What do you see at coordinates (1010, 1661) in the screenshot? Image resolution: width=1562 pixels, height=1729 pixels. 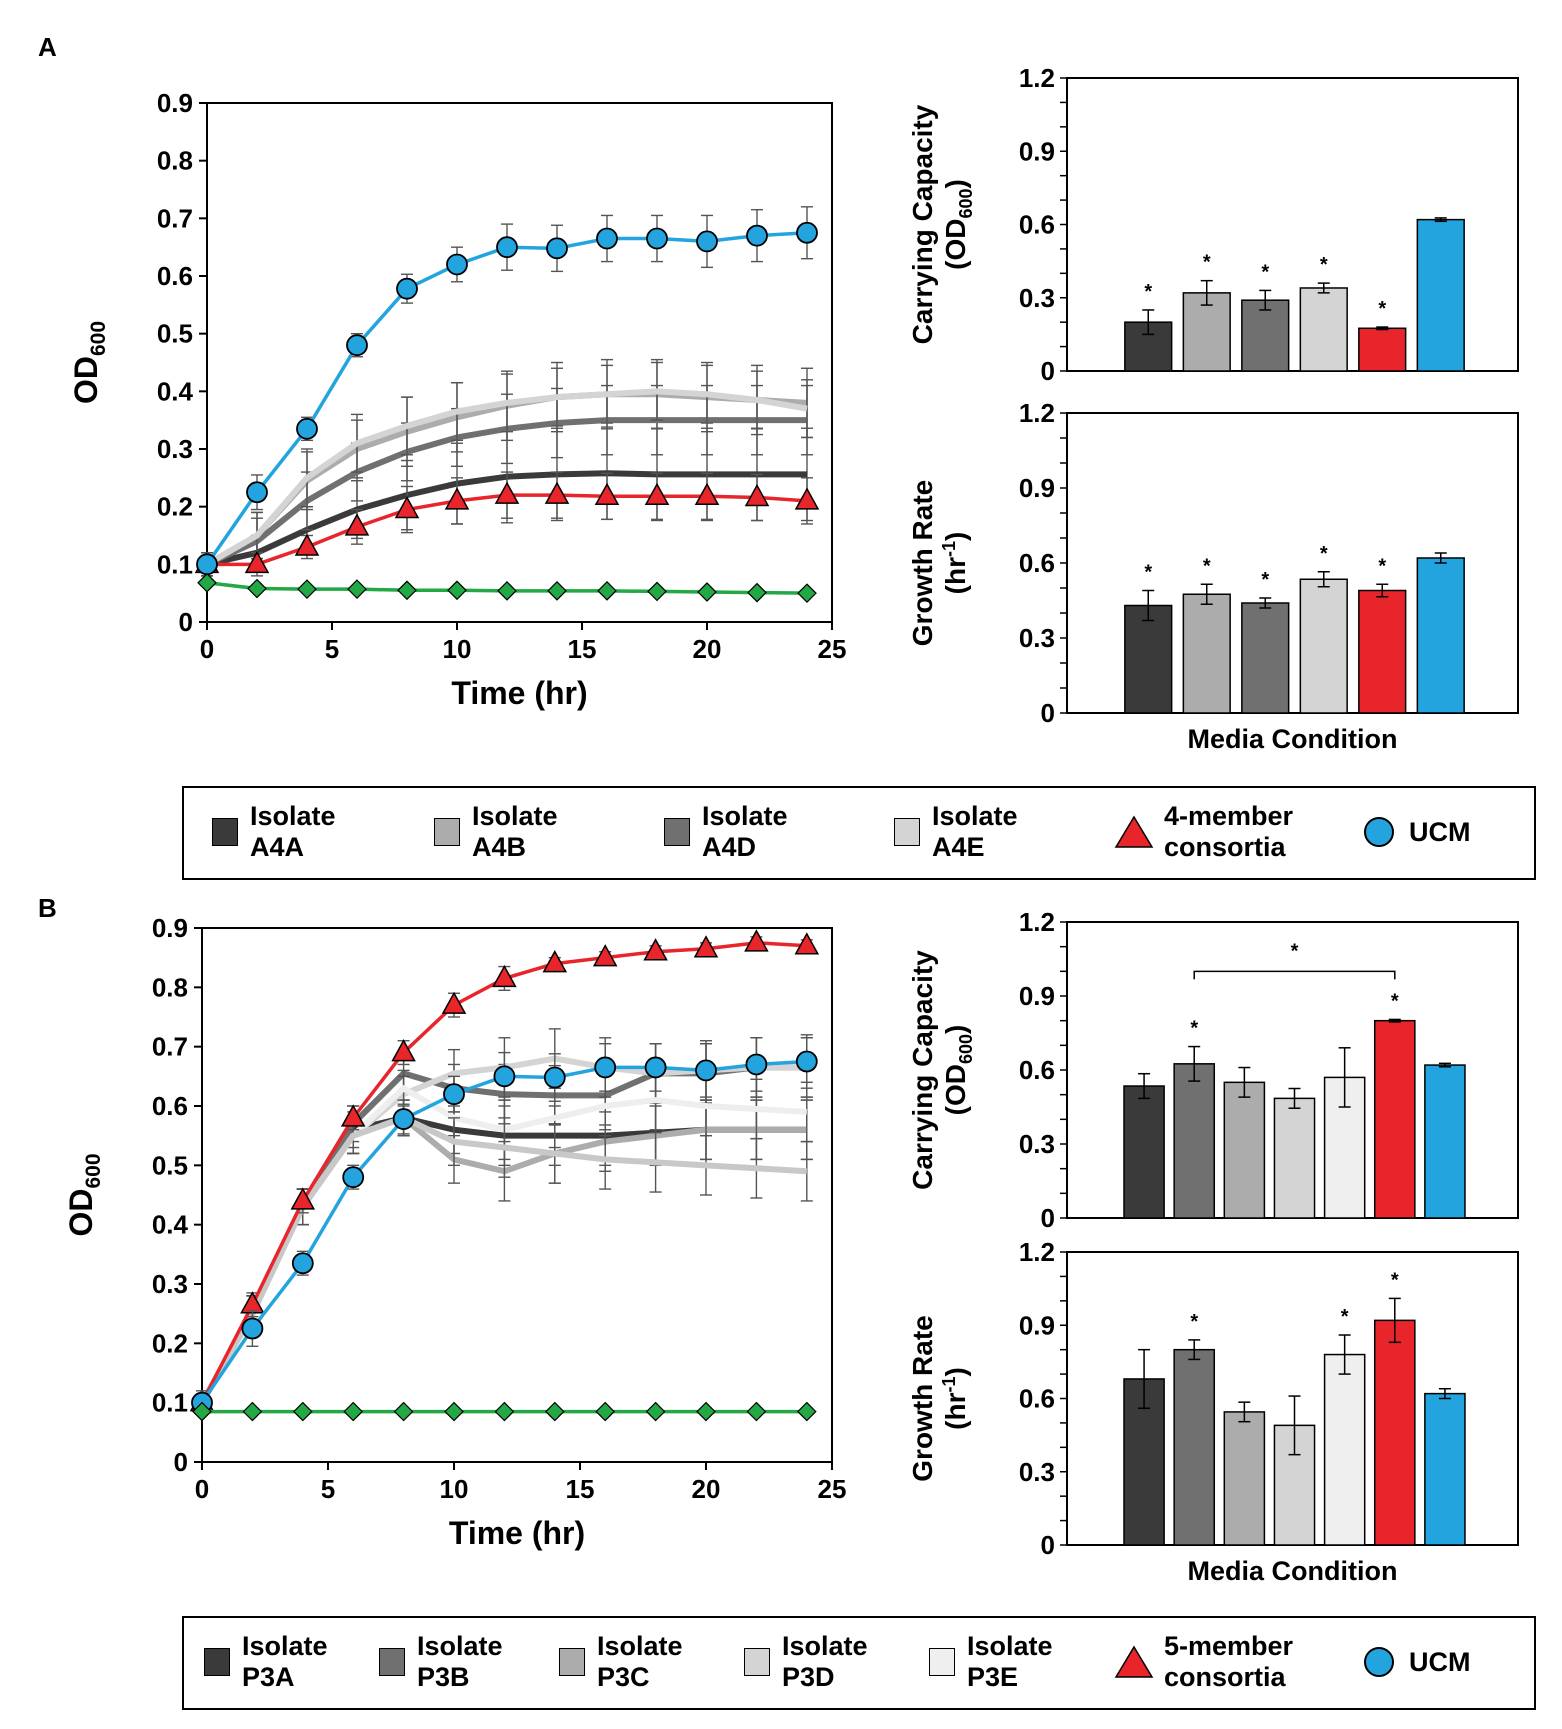 I see `legend-label: Isolate P3E` at bounding box center [1010, 1661].